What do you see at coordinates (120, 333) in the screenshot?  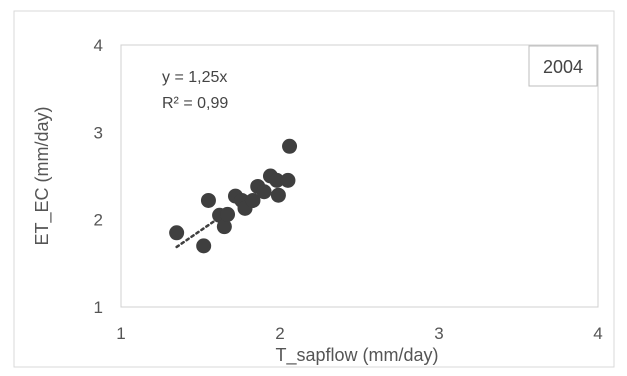 I see `x-tick-label: 1` at bounding box center [120, 333].